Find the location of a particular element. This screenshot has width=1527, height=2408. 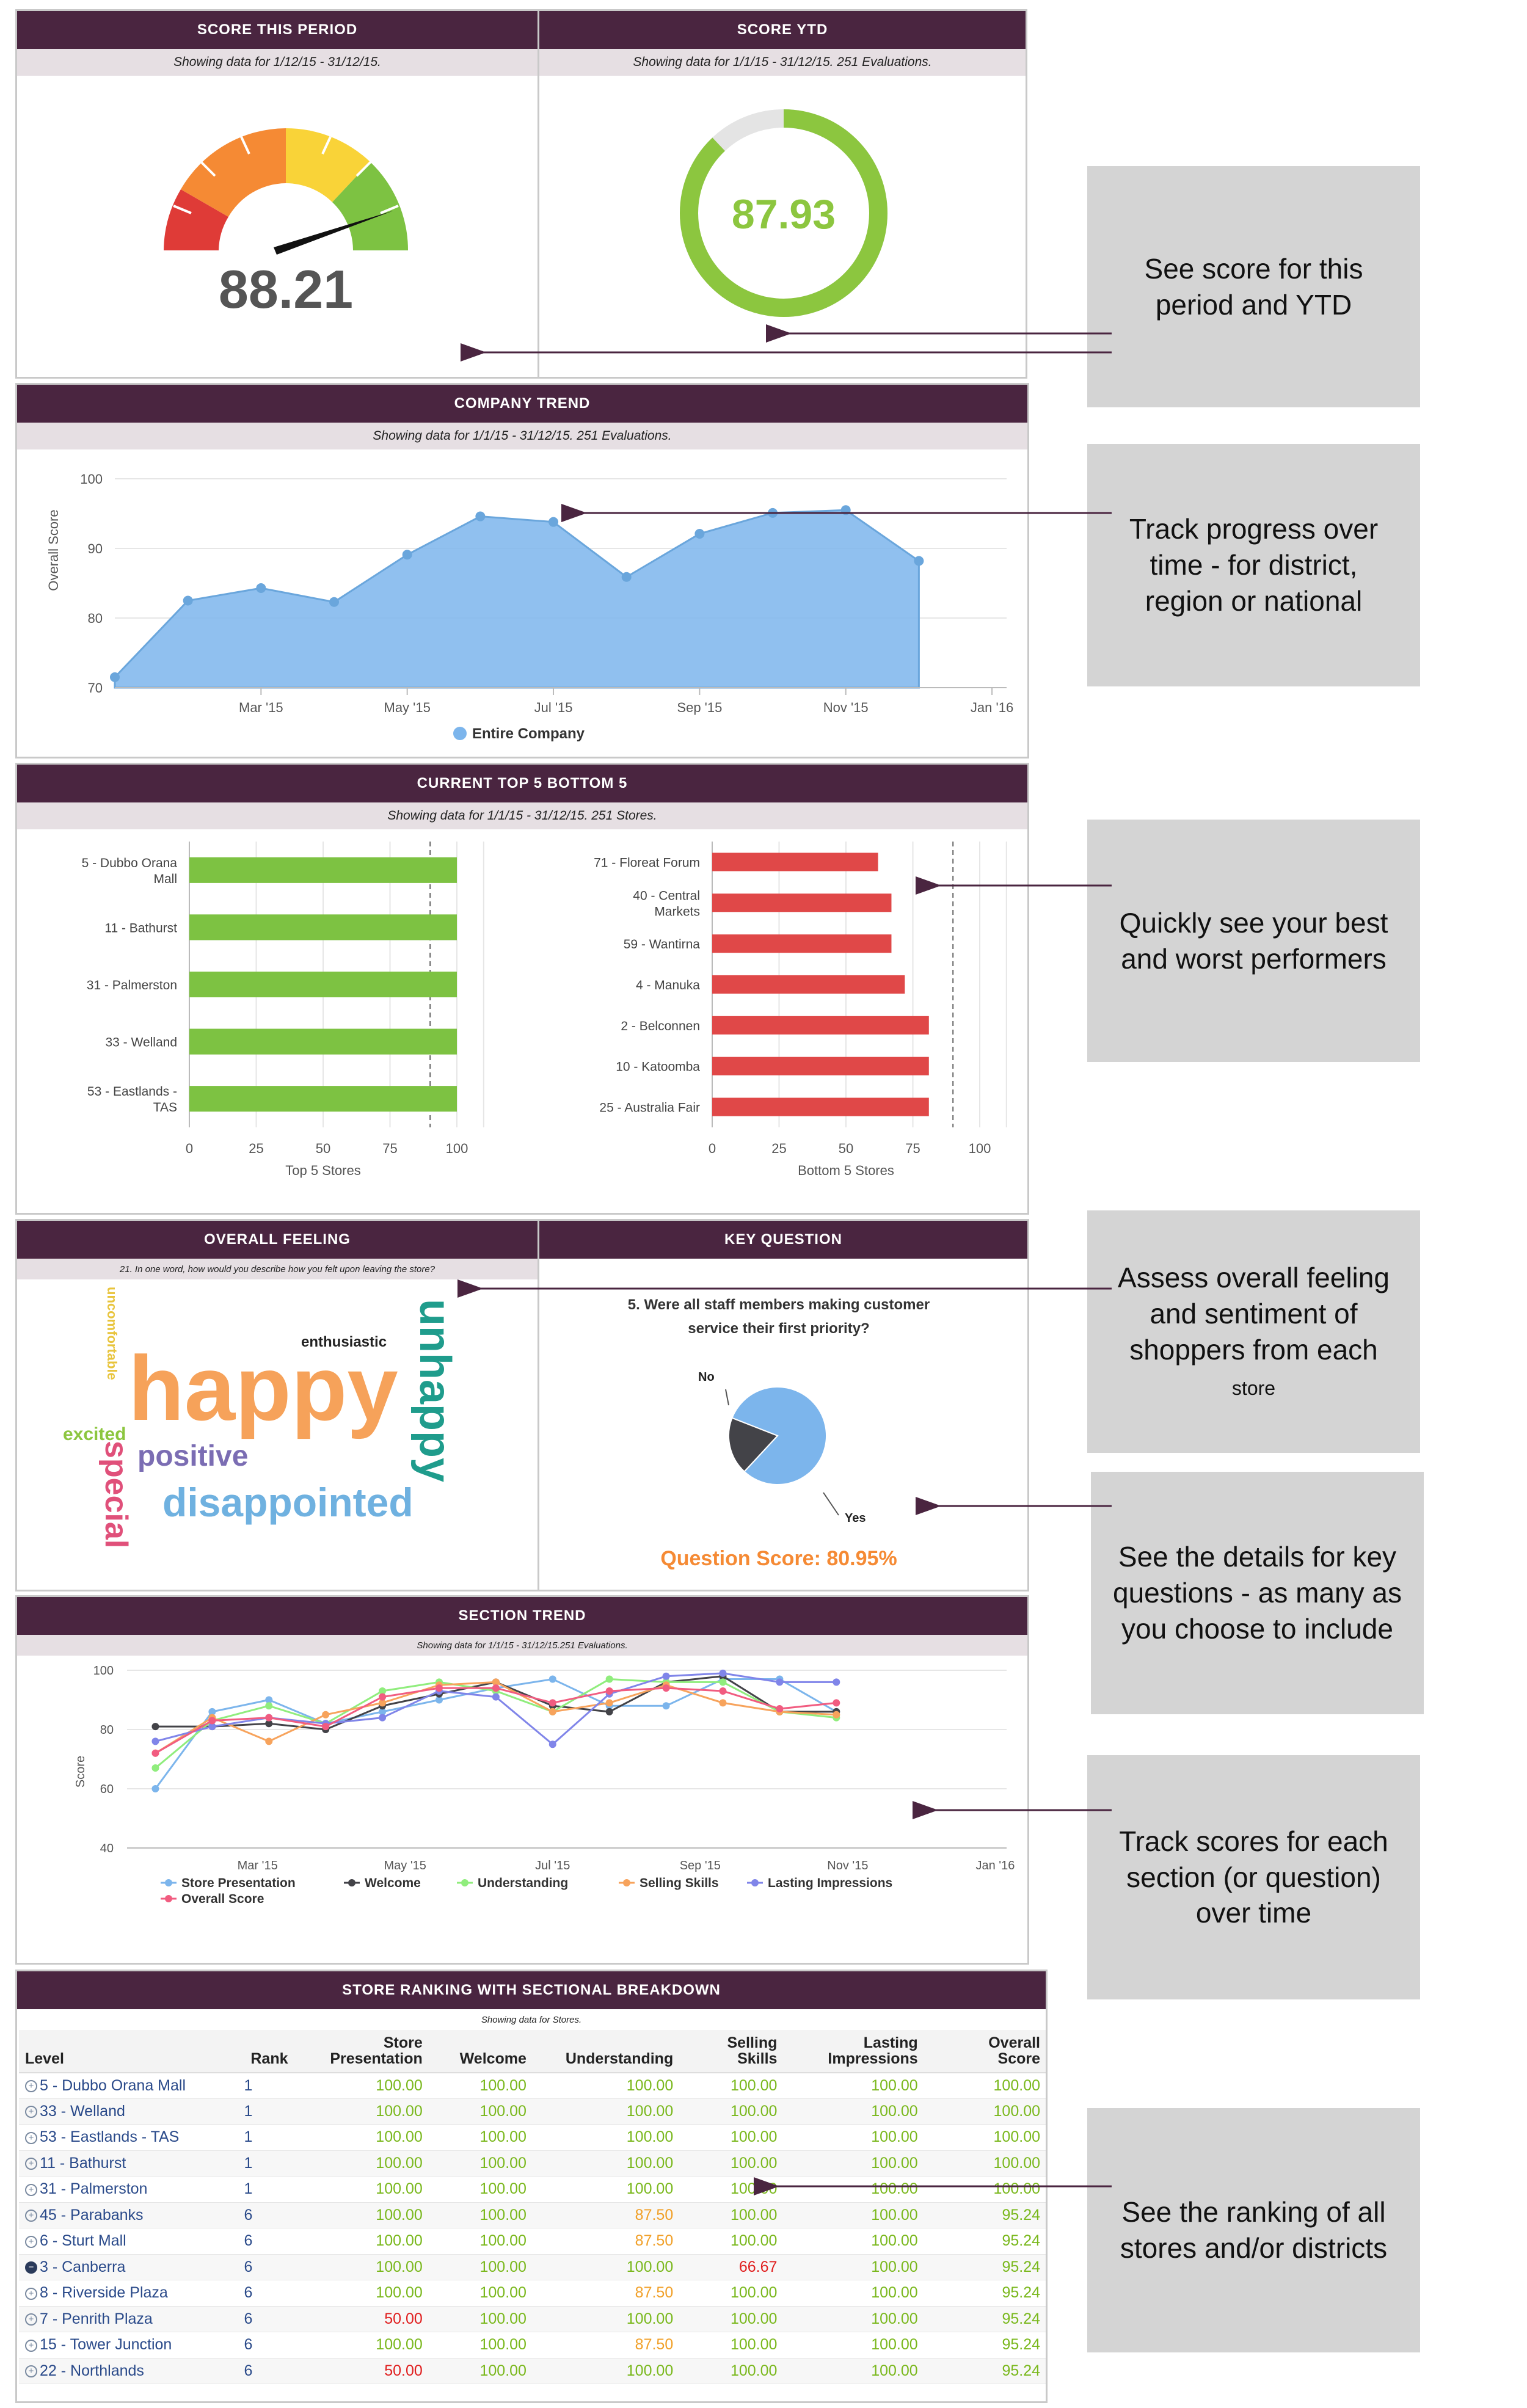

expand-icon: − is located at coordinates (31, 2267).